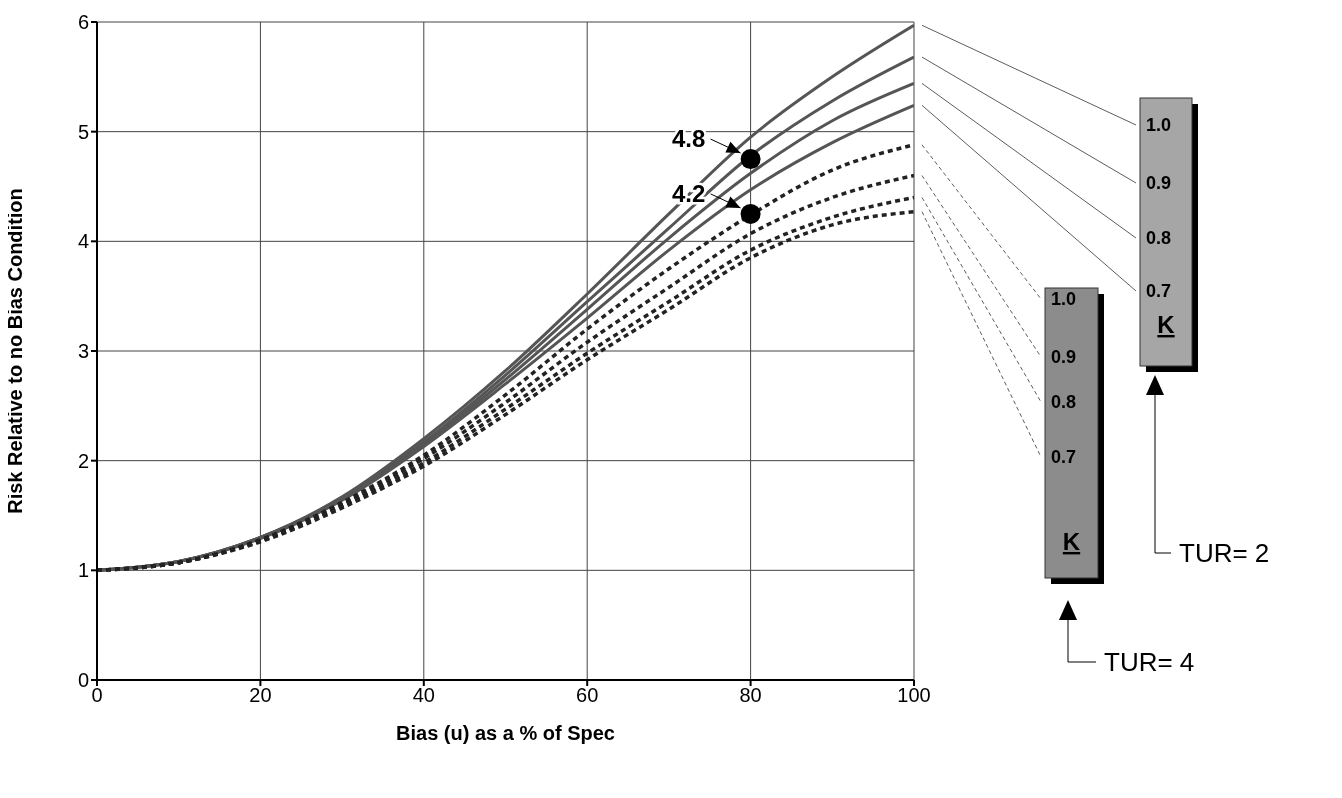 Image resolution: width=1342 pixels, height=798 pixels. What do you see at coordinates (97, 695) in the screenshot?
I see `x-tick-label: 0` at bounding box center [97, 695].